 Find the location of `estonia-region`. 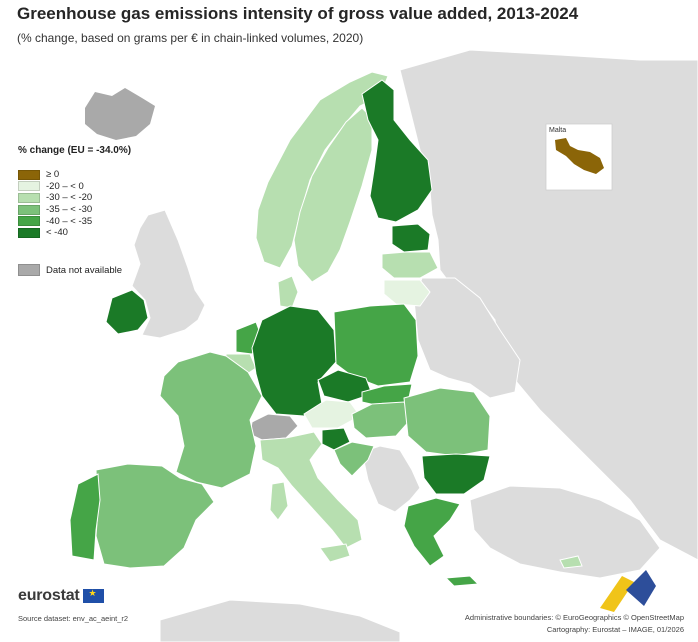

estonia-region is located at coordinates (411, 238).